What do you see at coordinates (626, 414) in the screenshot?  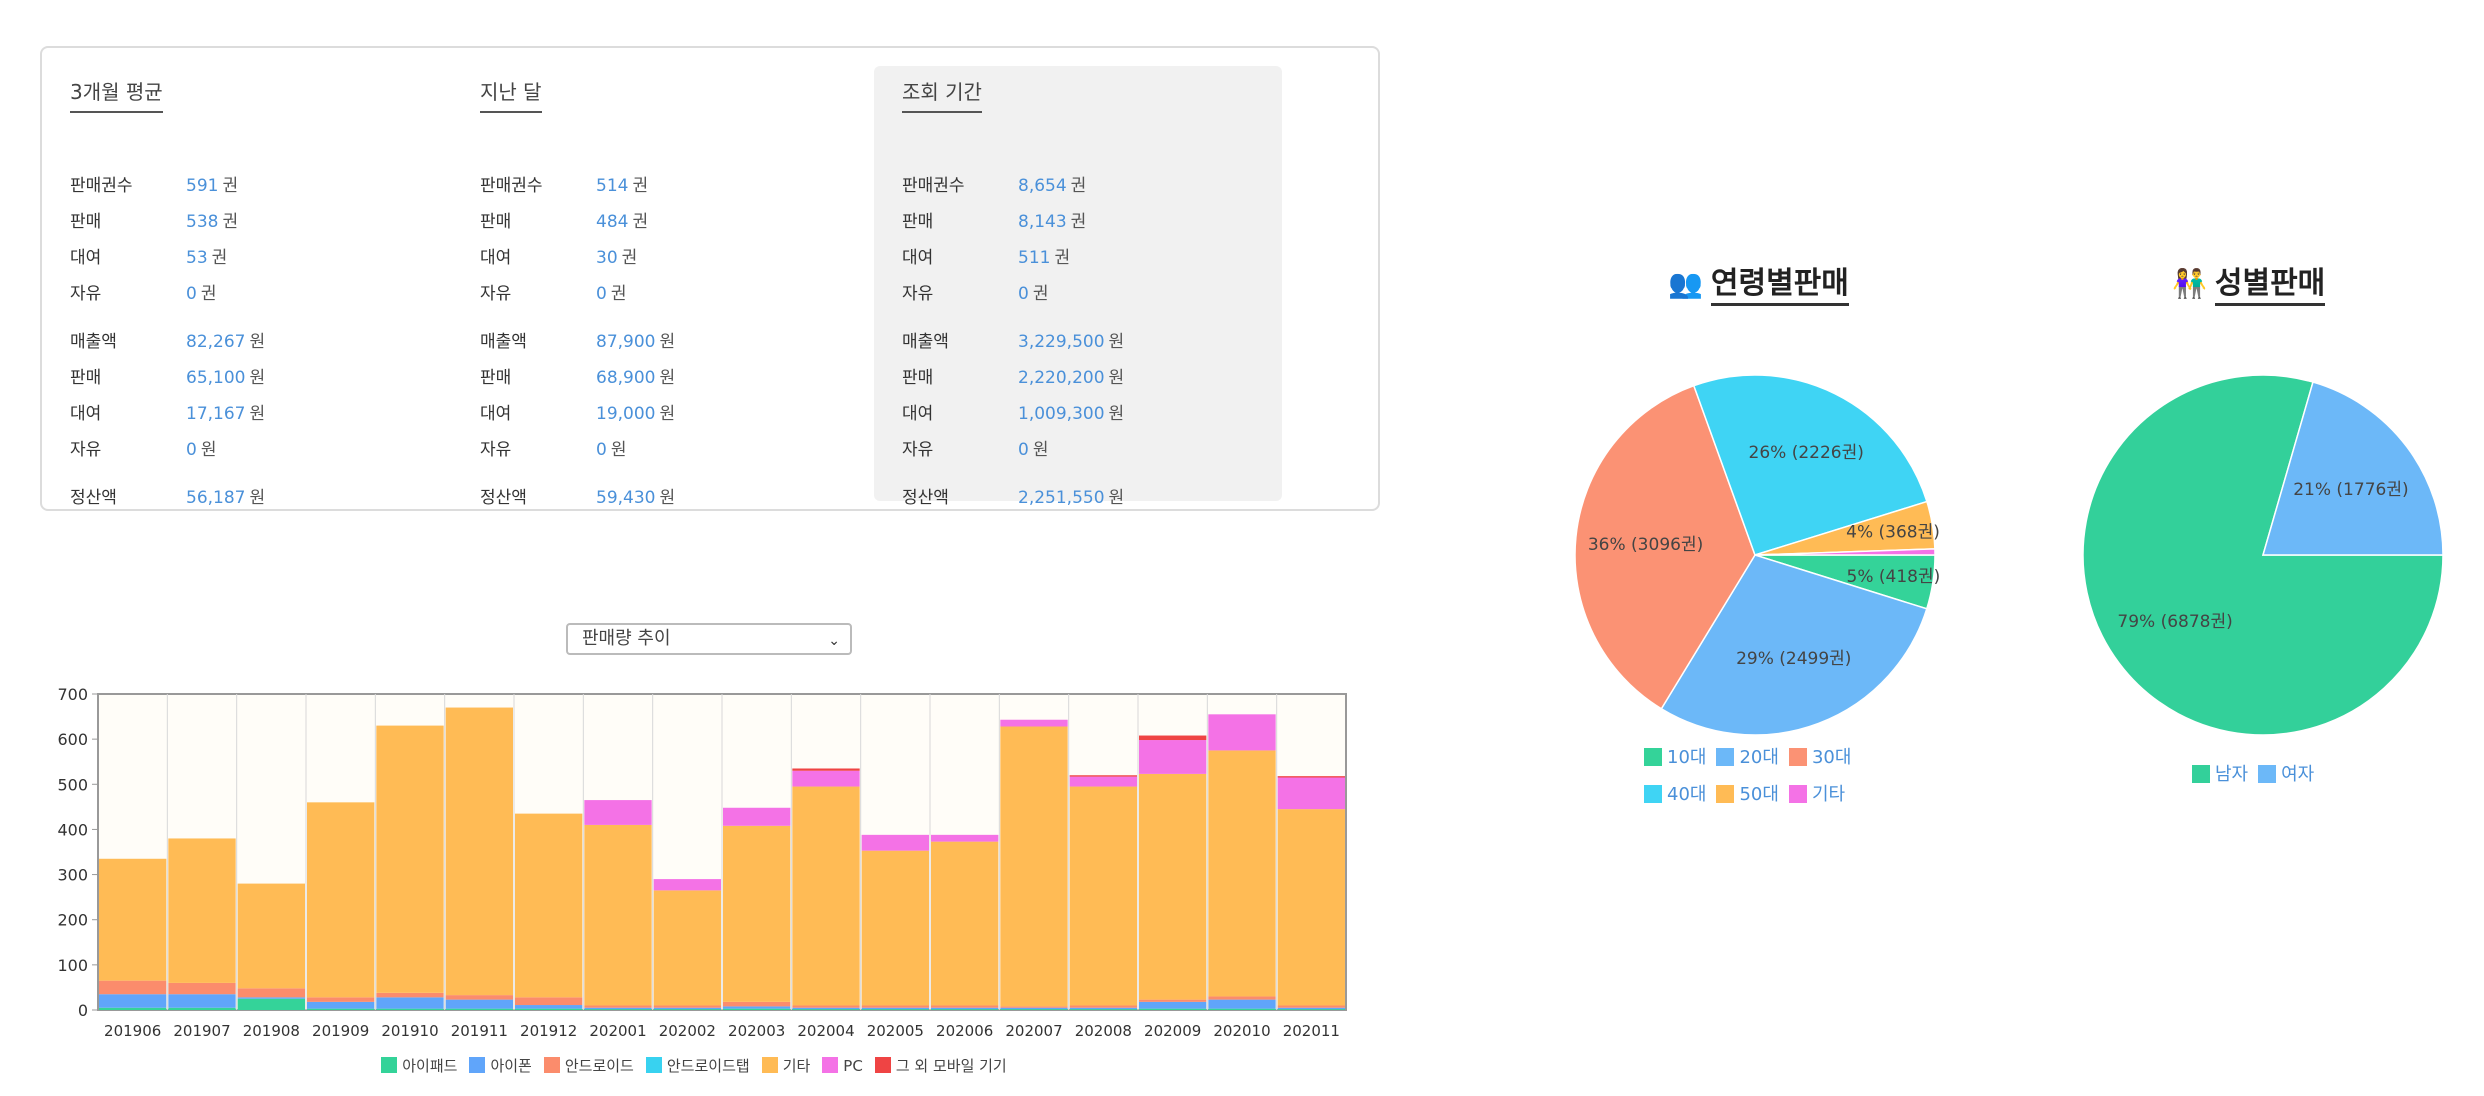 I see `stat-value: 19,000` at bounding box center [626, 414].